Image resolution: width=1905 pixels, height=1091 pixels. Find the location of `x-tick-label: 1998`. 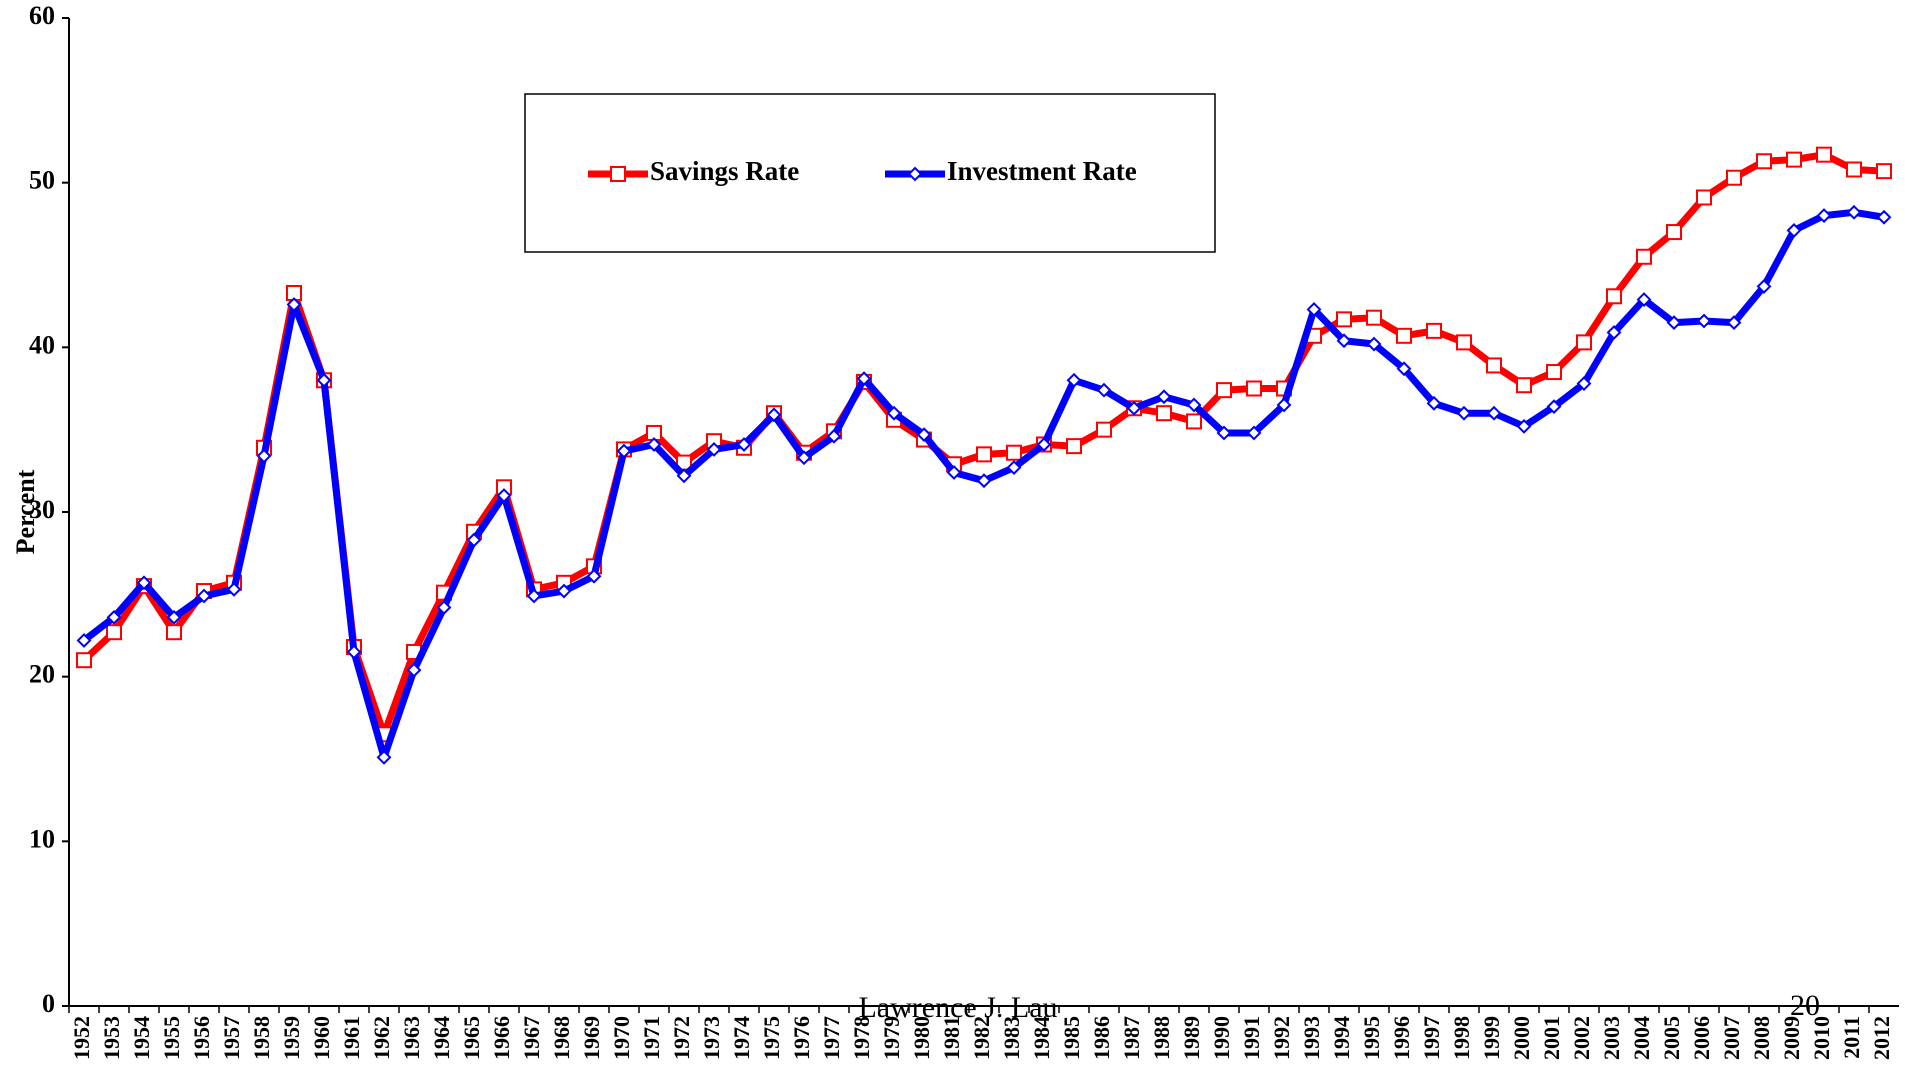

x-tick-label: 1998 is located at coordinates (1461, 1038).